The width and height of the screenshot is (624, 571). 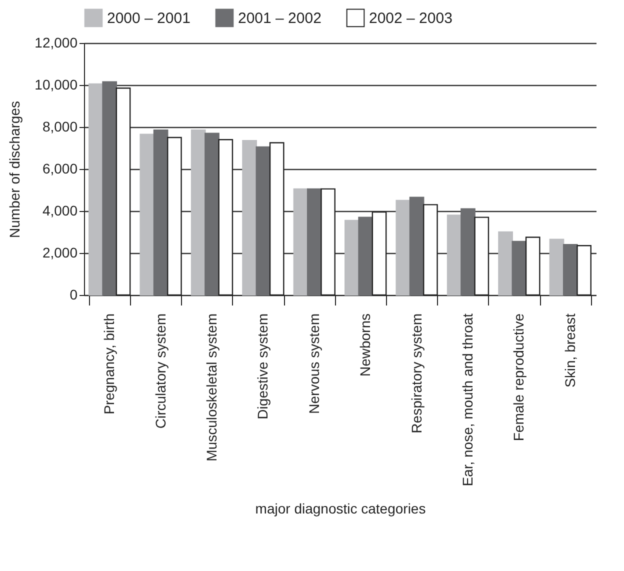 I want to click on legend-label: 2000 – 2001, so click(x=148, y=18).